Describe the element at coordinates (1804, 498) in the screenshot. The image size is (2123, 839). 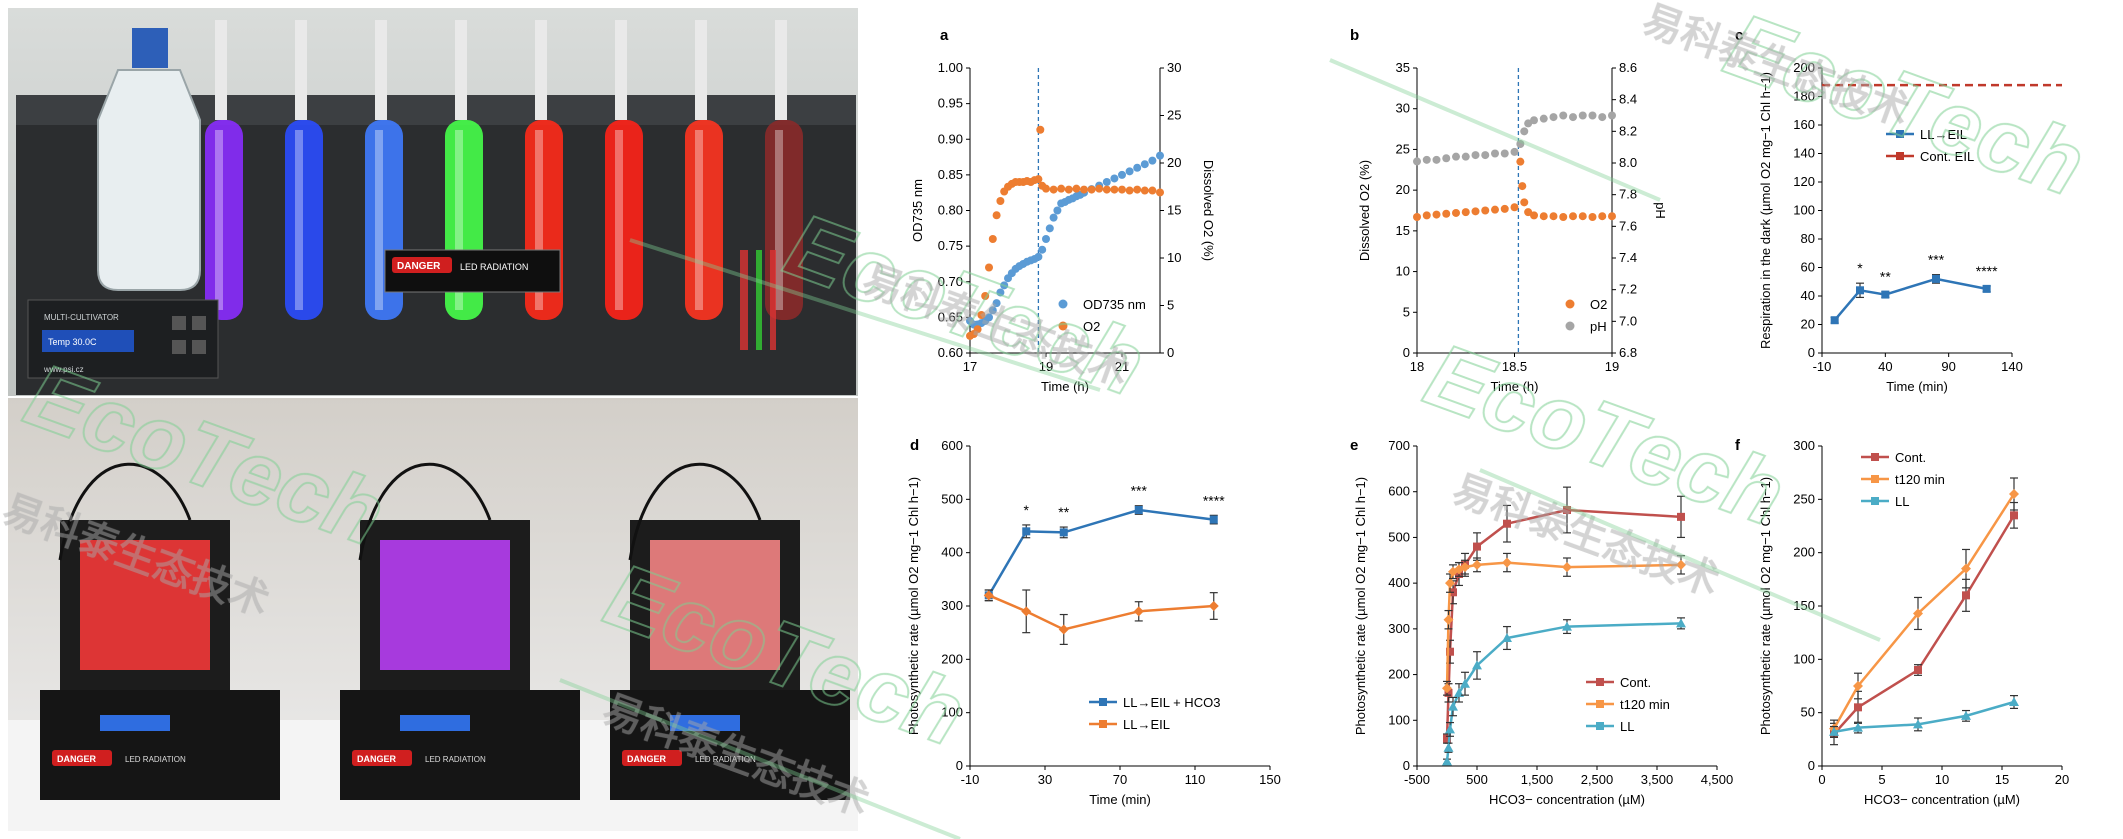
I see `y-tick-label: 250` at that location.